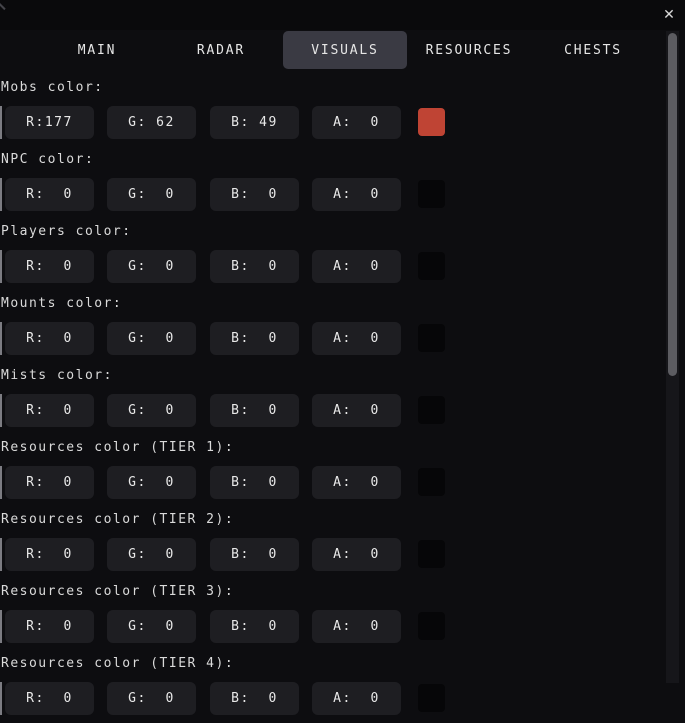  What do you see at coordinates (118, 447) in the screenshot?
I see `section-label: Resources color (TIER 1):` at bounding box center [118, 447].